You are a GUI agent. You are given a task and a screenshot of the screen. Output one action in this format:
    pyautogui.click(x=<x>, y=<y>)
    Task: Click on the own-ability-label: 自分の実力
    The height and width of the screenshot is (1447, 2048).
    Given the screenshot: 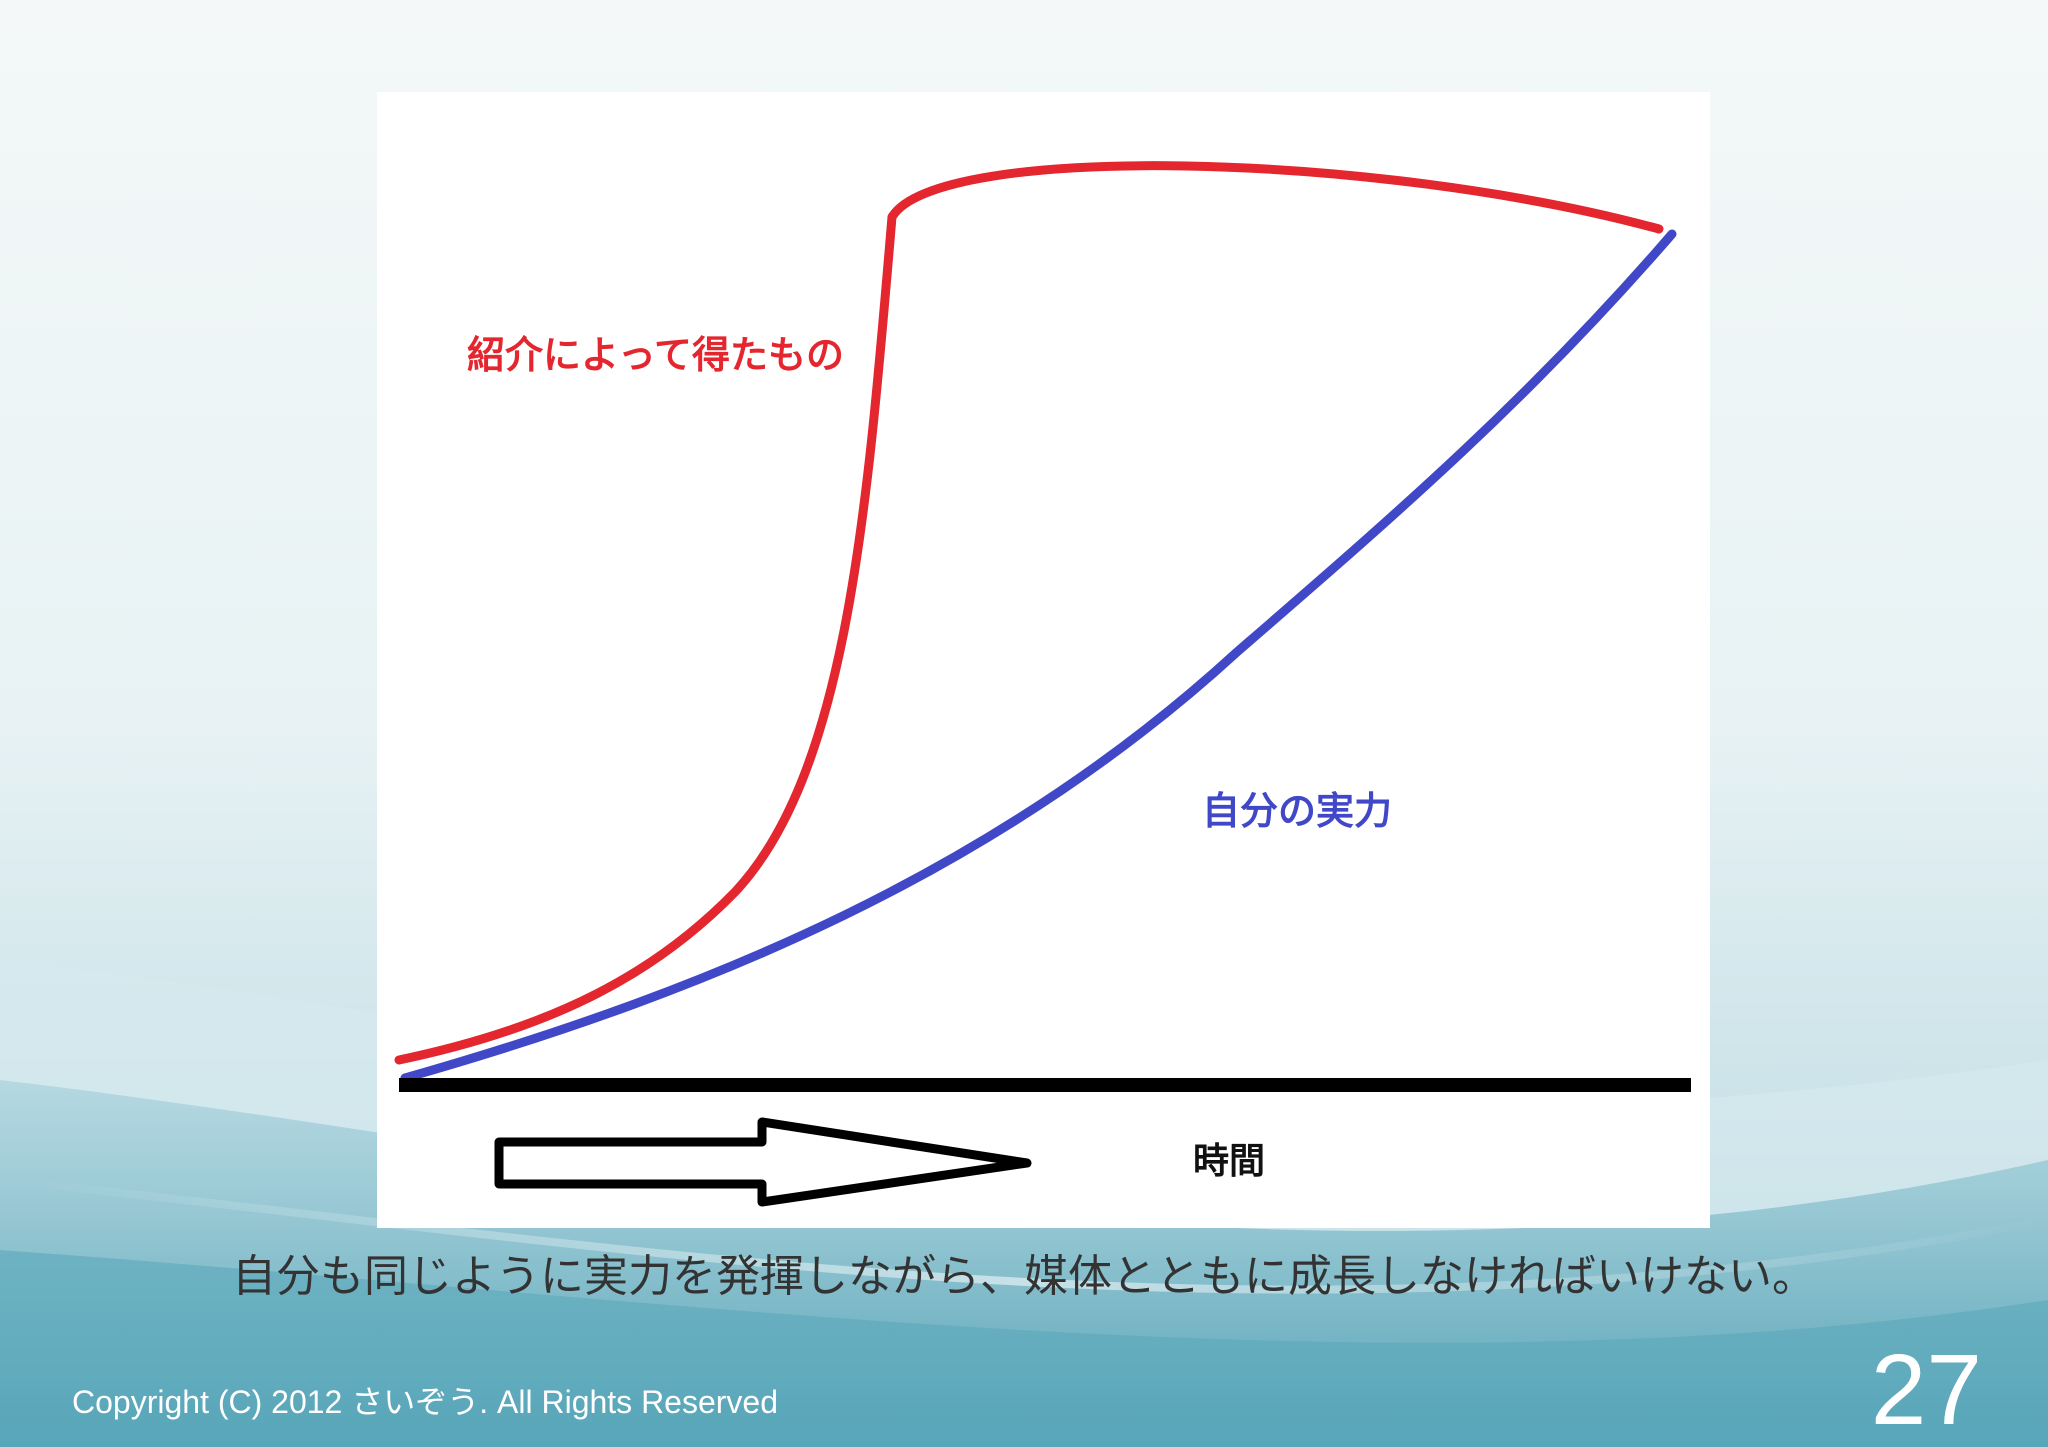 What is the action you would take?
    pyautogui.click(x=1297, y=811)
    